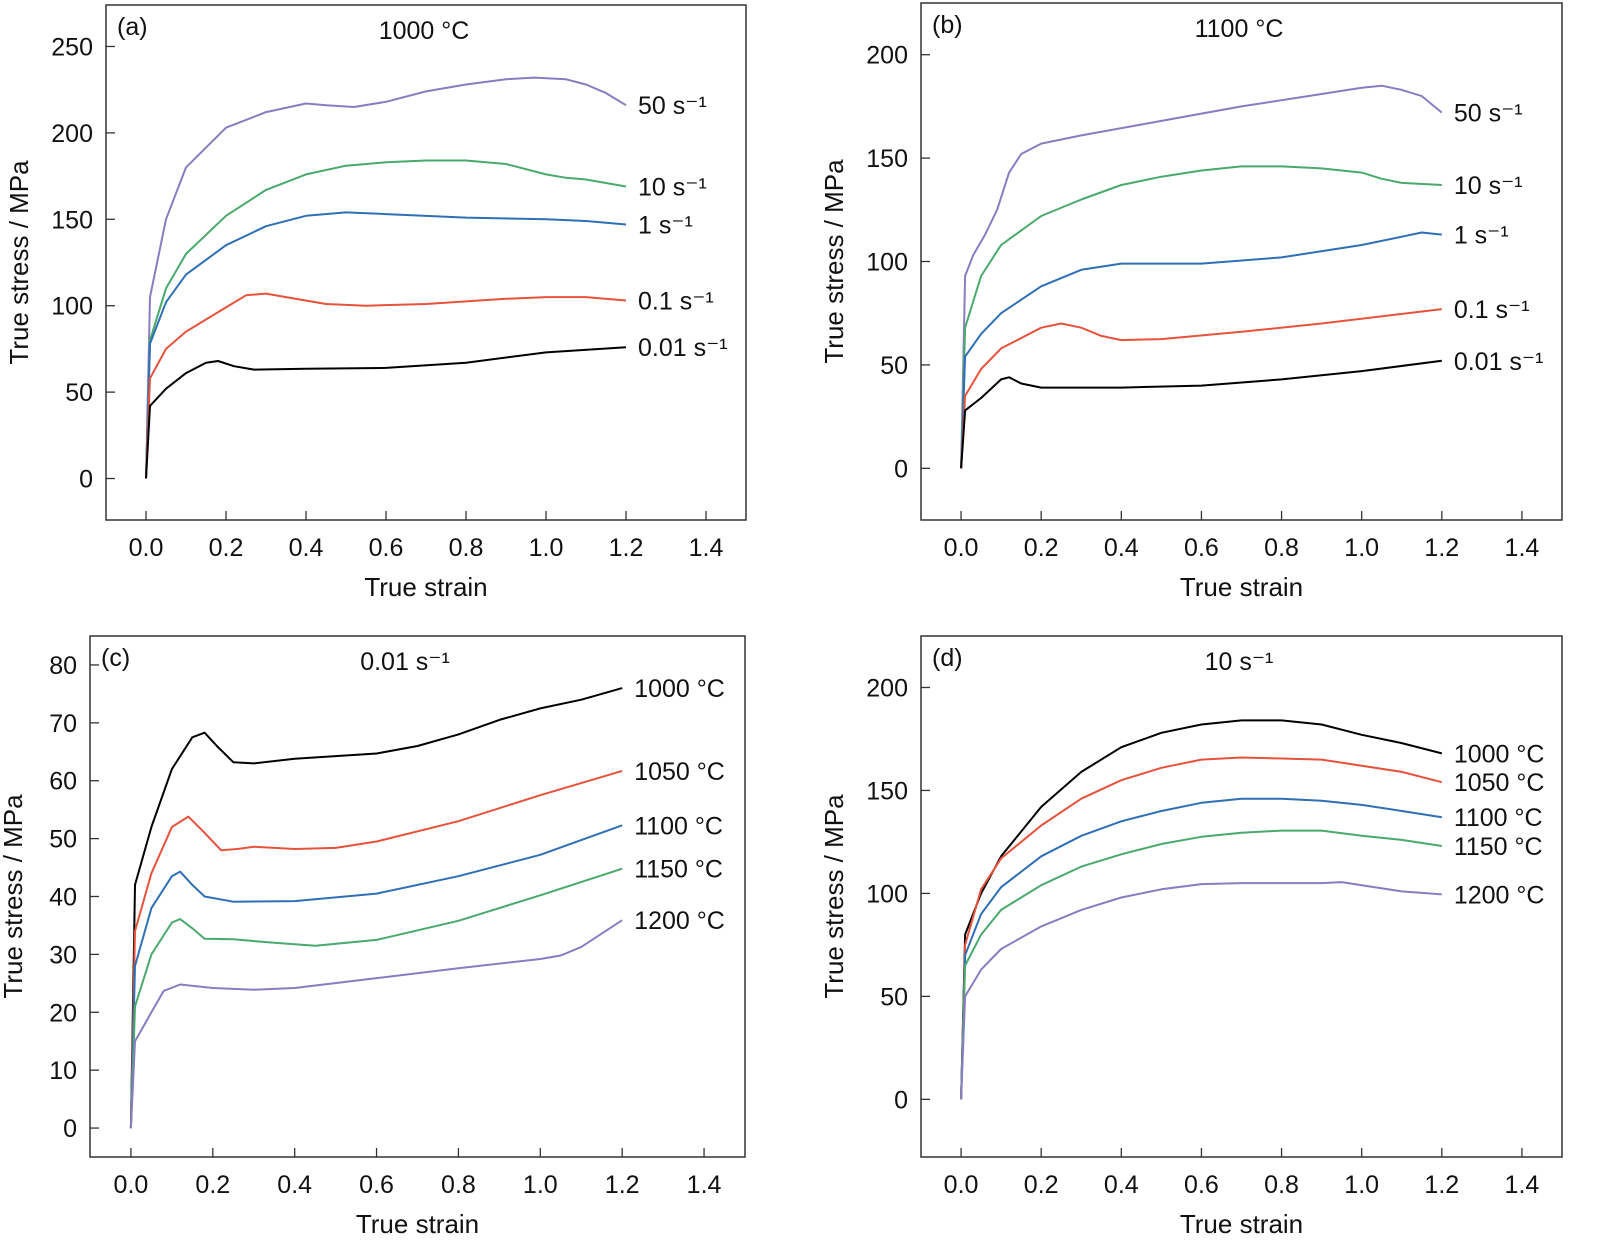  What do you see at coordinates (63, 724) in the screenshot?
I see `y-tick-label: 70` at bounding box center [63, 724].